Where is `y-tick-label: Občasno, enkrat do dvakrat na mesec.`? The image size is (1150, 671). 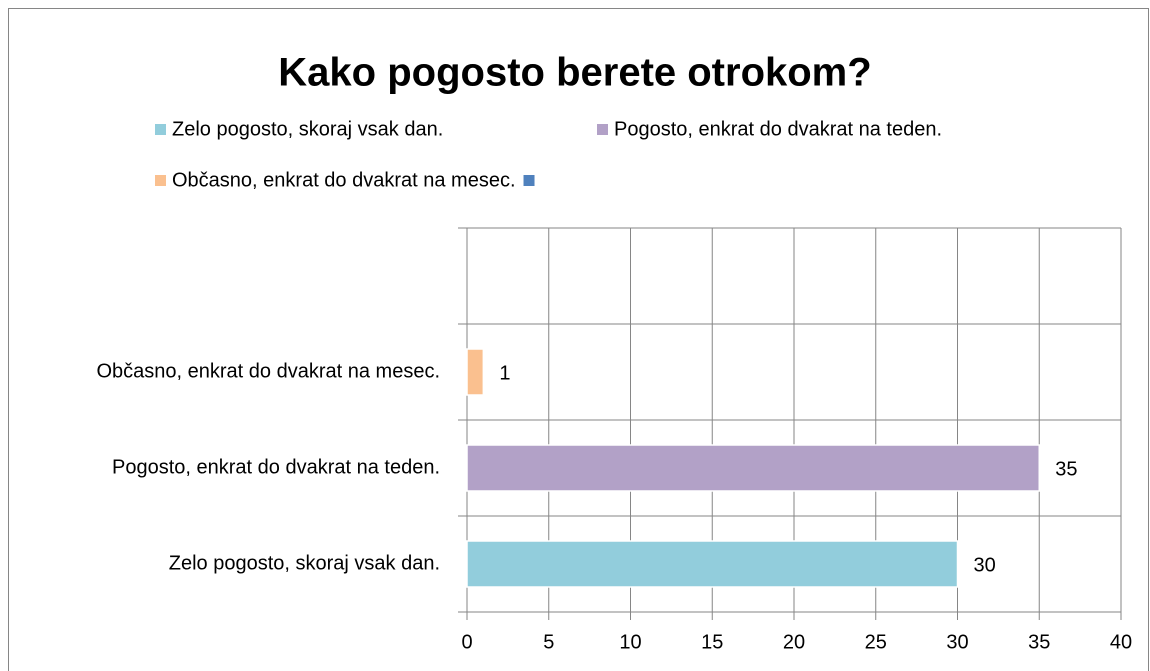
y-tick-label: Občasno, enkrat do dvakrat na mesec. is located at coordinates (268, 371).